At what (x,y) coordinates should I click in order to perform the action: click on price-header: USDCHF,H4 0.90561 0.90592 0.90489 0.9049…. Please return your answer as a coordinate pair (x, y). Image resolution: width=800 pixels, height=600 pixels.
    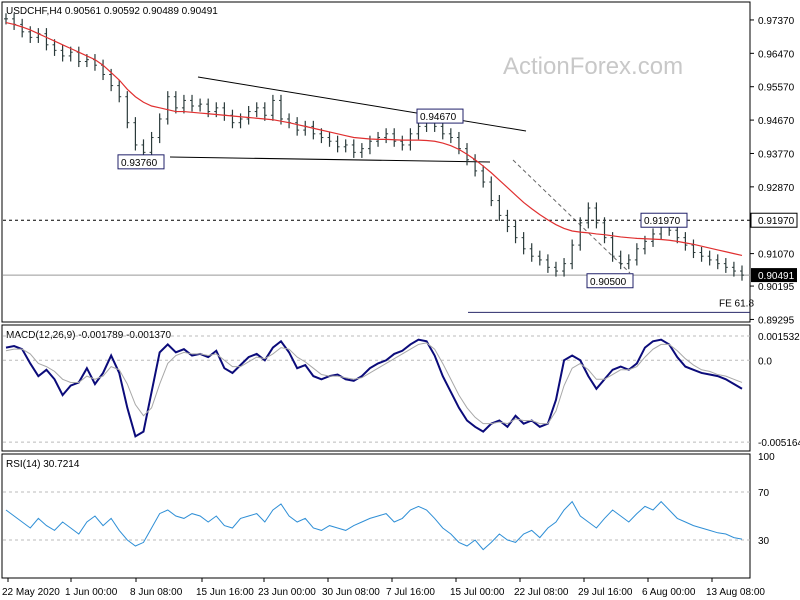
    Looking at the image, I should click on (112, 11).